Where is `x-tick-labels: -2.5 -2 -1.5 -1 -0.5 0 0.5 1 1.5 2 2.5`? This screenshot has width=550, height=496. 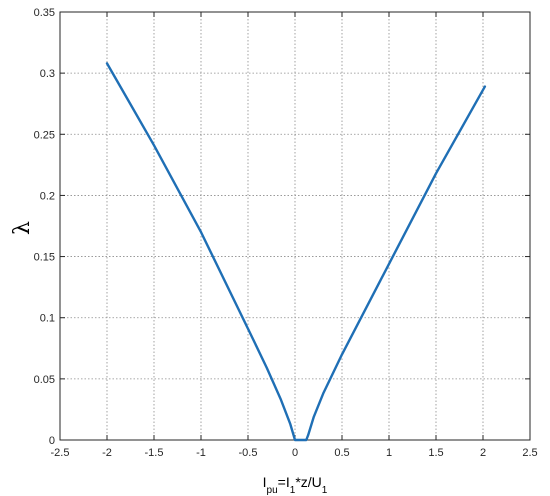 x-tick-labels: -2.5 -2 -1.5 -1 -0.5 0 0.5 1 1.5 2 2.5 is located at coordinates (294, 453).